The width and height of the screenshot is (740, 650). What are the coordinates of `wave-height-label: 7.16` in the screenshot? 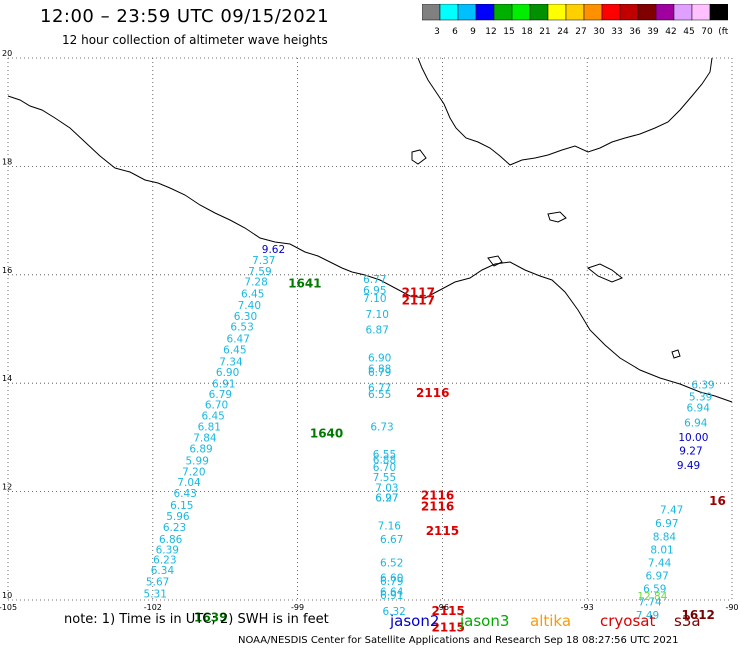 It's located at (390, 527).